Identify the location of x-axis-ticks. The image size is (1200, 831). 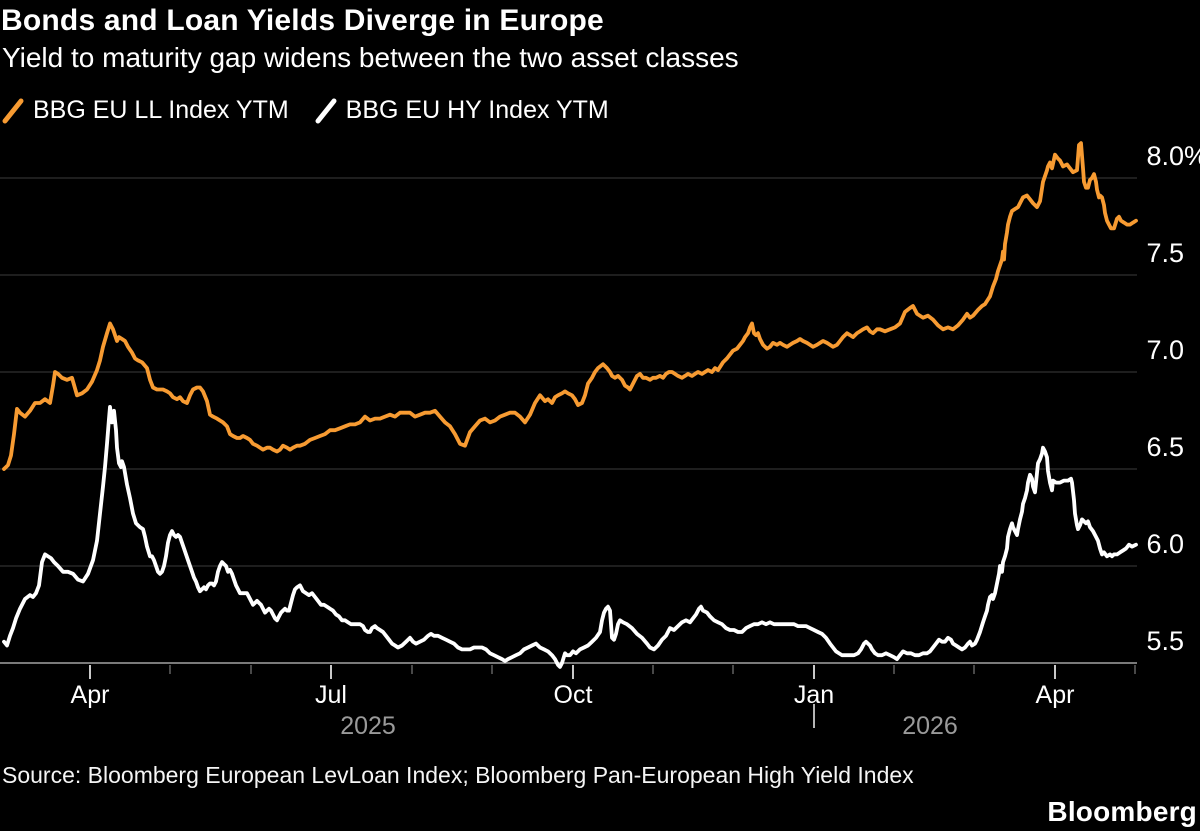
(612, 696).